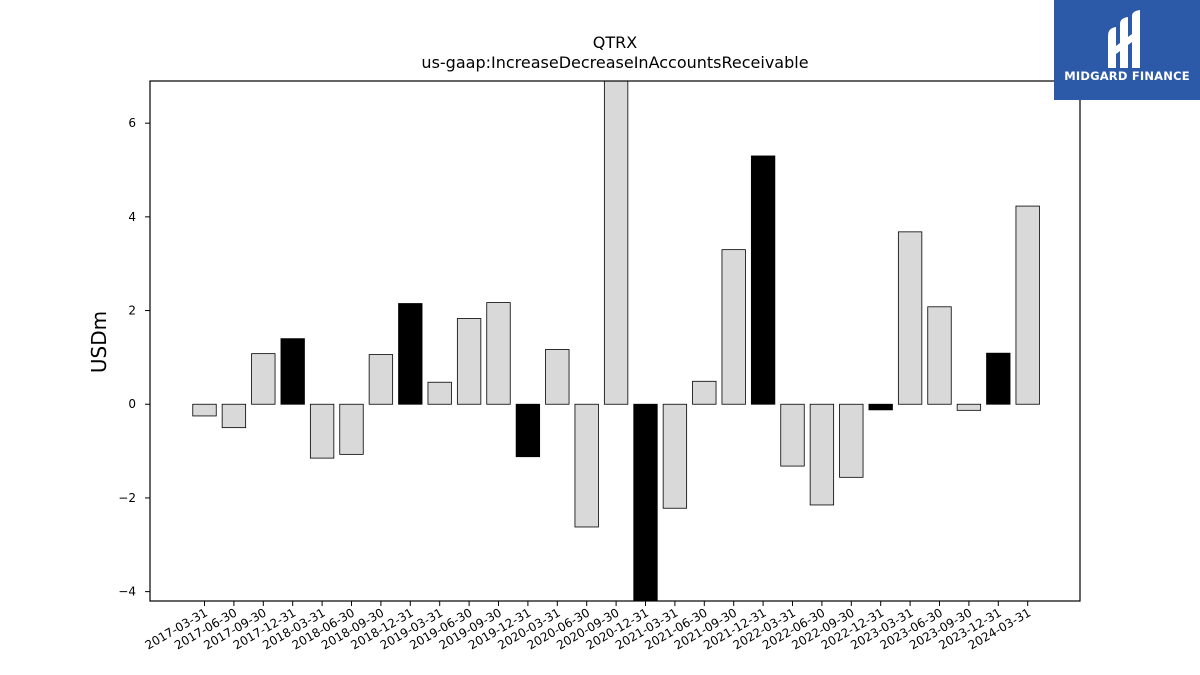  I want to click on y-tick-label: 0, so click(132, 404).